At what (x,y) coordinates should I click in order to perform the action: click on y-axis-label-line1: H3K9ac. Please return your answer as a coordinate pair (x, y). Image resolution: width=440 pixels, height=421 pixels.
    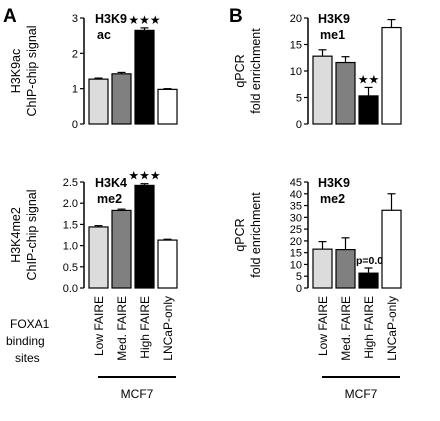
    Looking at the image, I should click on (16, 71).